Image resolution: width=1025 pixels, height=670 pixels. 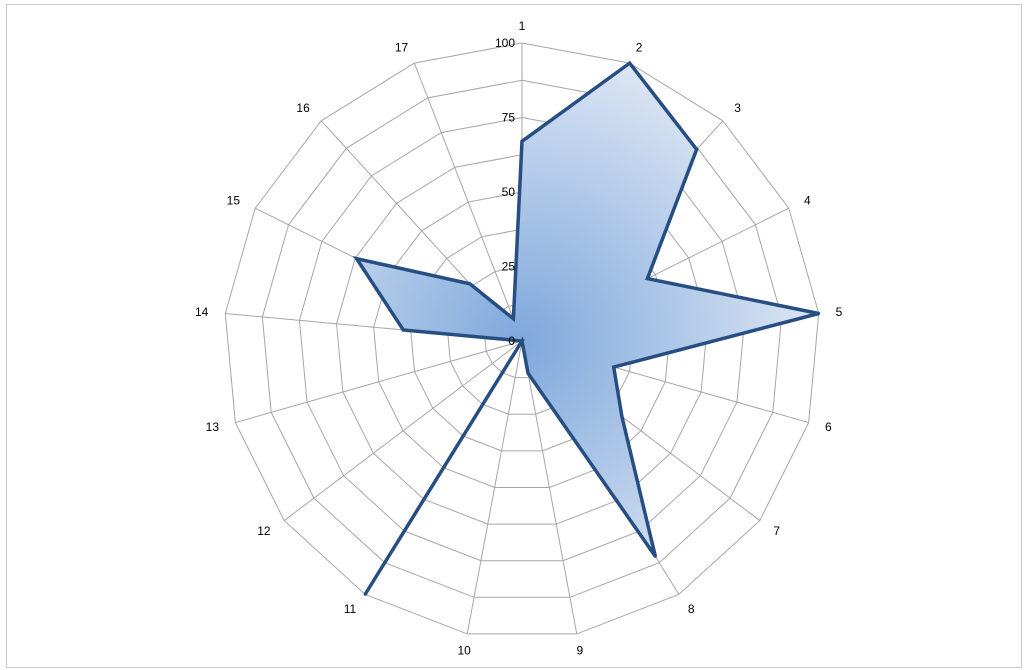 I want to click on category-label: 12, so click(x=264, y=531).